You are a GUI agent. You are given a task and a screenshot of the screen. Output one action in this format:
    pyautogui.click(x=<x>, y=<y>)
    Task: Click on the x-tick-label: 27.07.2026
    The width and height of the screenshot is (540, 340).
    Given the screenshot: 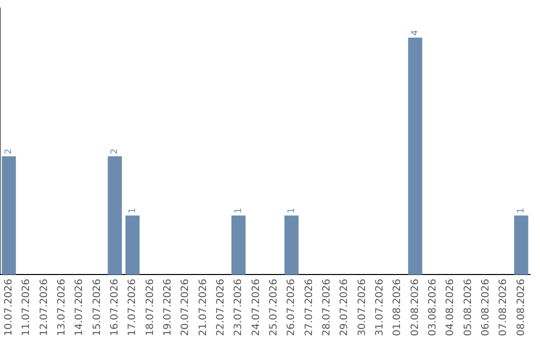 What is the action you would take?
    pyautogui.click(x=309, y=307)
    